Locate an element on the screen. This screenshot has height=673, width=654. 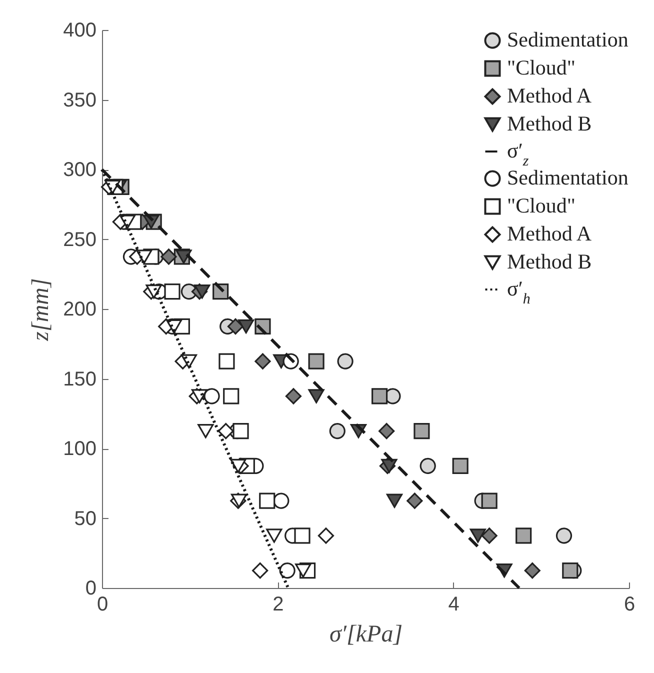
y-tick-label: 50 is located at coordinates (85, 519).